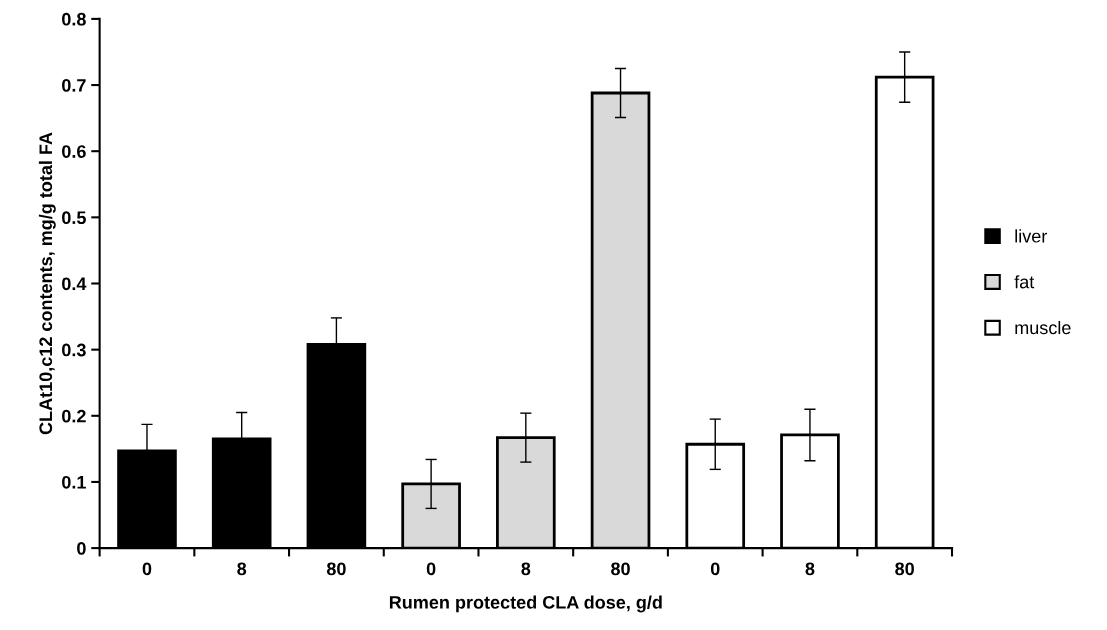  What do you see at coordinates (1024, 282) in the screenshot?
I see `legend-label: fat` at bounding box center [1024, 282].